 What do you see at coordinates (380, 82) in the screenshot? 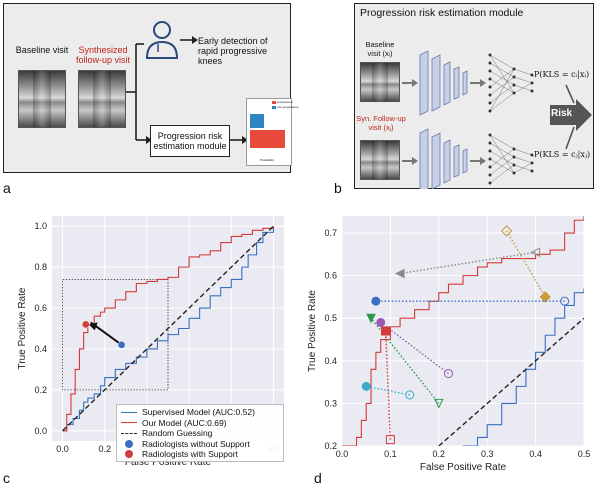
I see `panel-b-baseline-xray` at bounding box center [380, 82].